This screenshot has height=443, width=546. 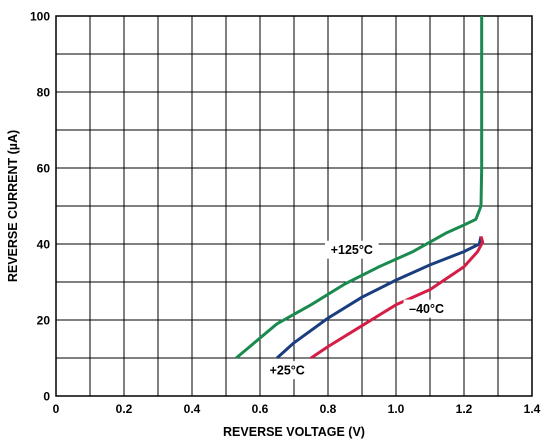 What do you see at coordinates (192, 409) in the screenshot?
I see `x-tick-label: 0.4` at bounding box center [192, 409].